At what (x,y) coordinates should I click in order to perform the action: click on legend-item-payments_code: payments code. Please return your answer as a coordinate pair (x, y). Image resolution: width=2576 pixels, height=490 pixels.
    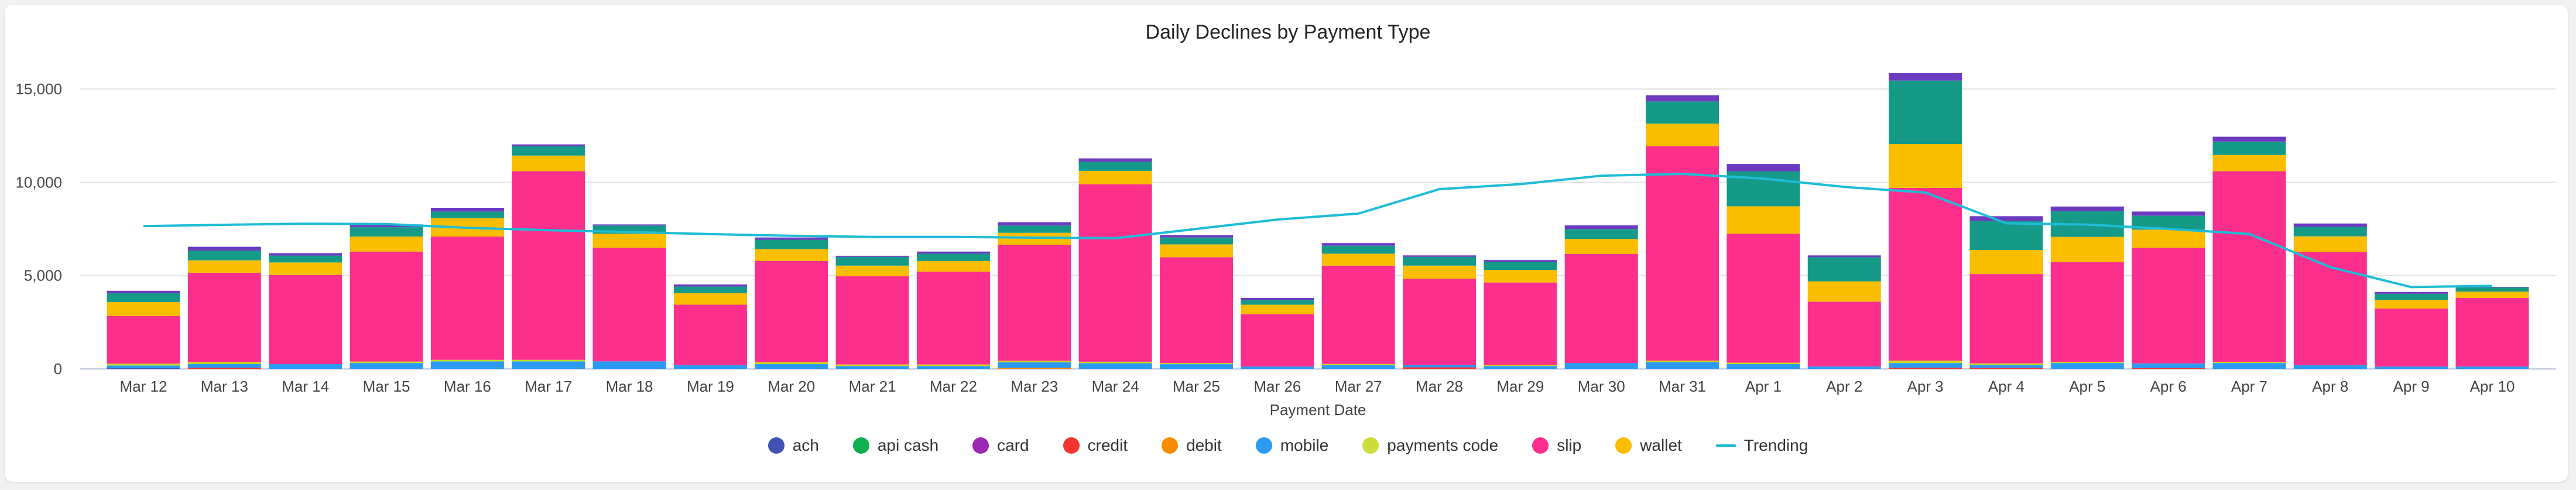
    Looking at the image, I should click on (1430, 445).